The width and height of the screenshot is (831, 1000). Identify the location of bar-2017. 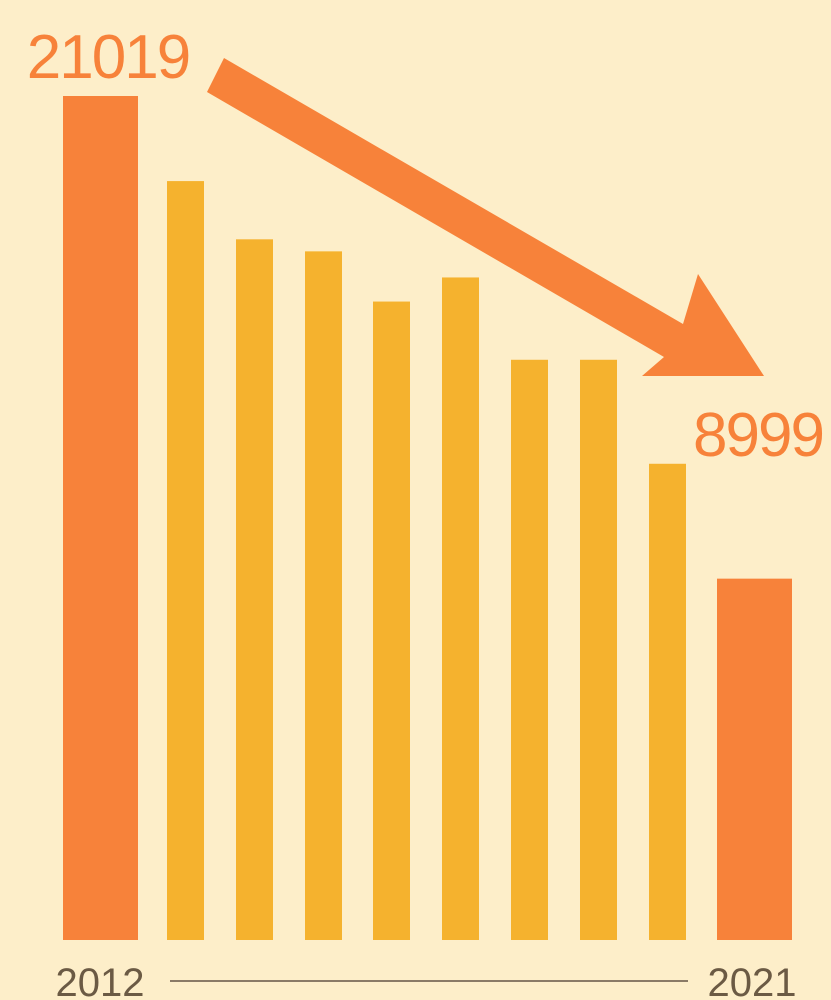
(460, 609).